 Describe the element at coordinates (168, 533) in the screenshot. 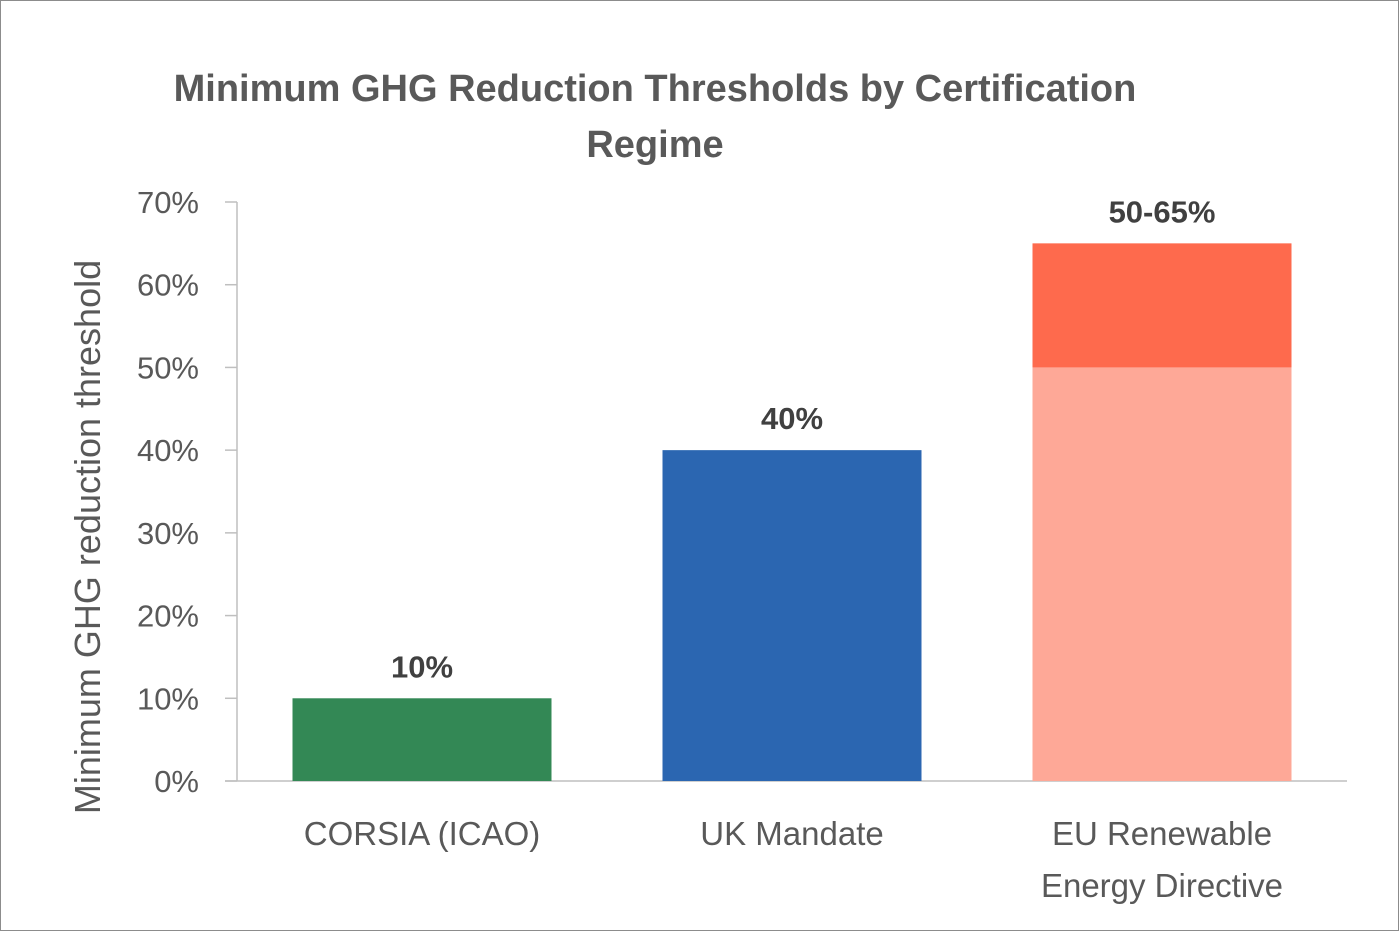

I see `y-tick-label: 30%` at that location.